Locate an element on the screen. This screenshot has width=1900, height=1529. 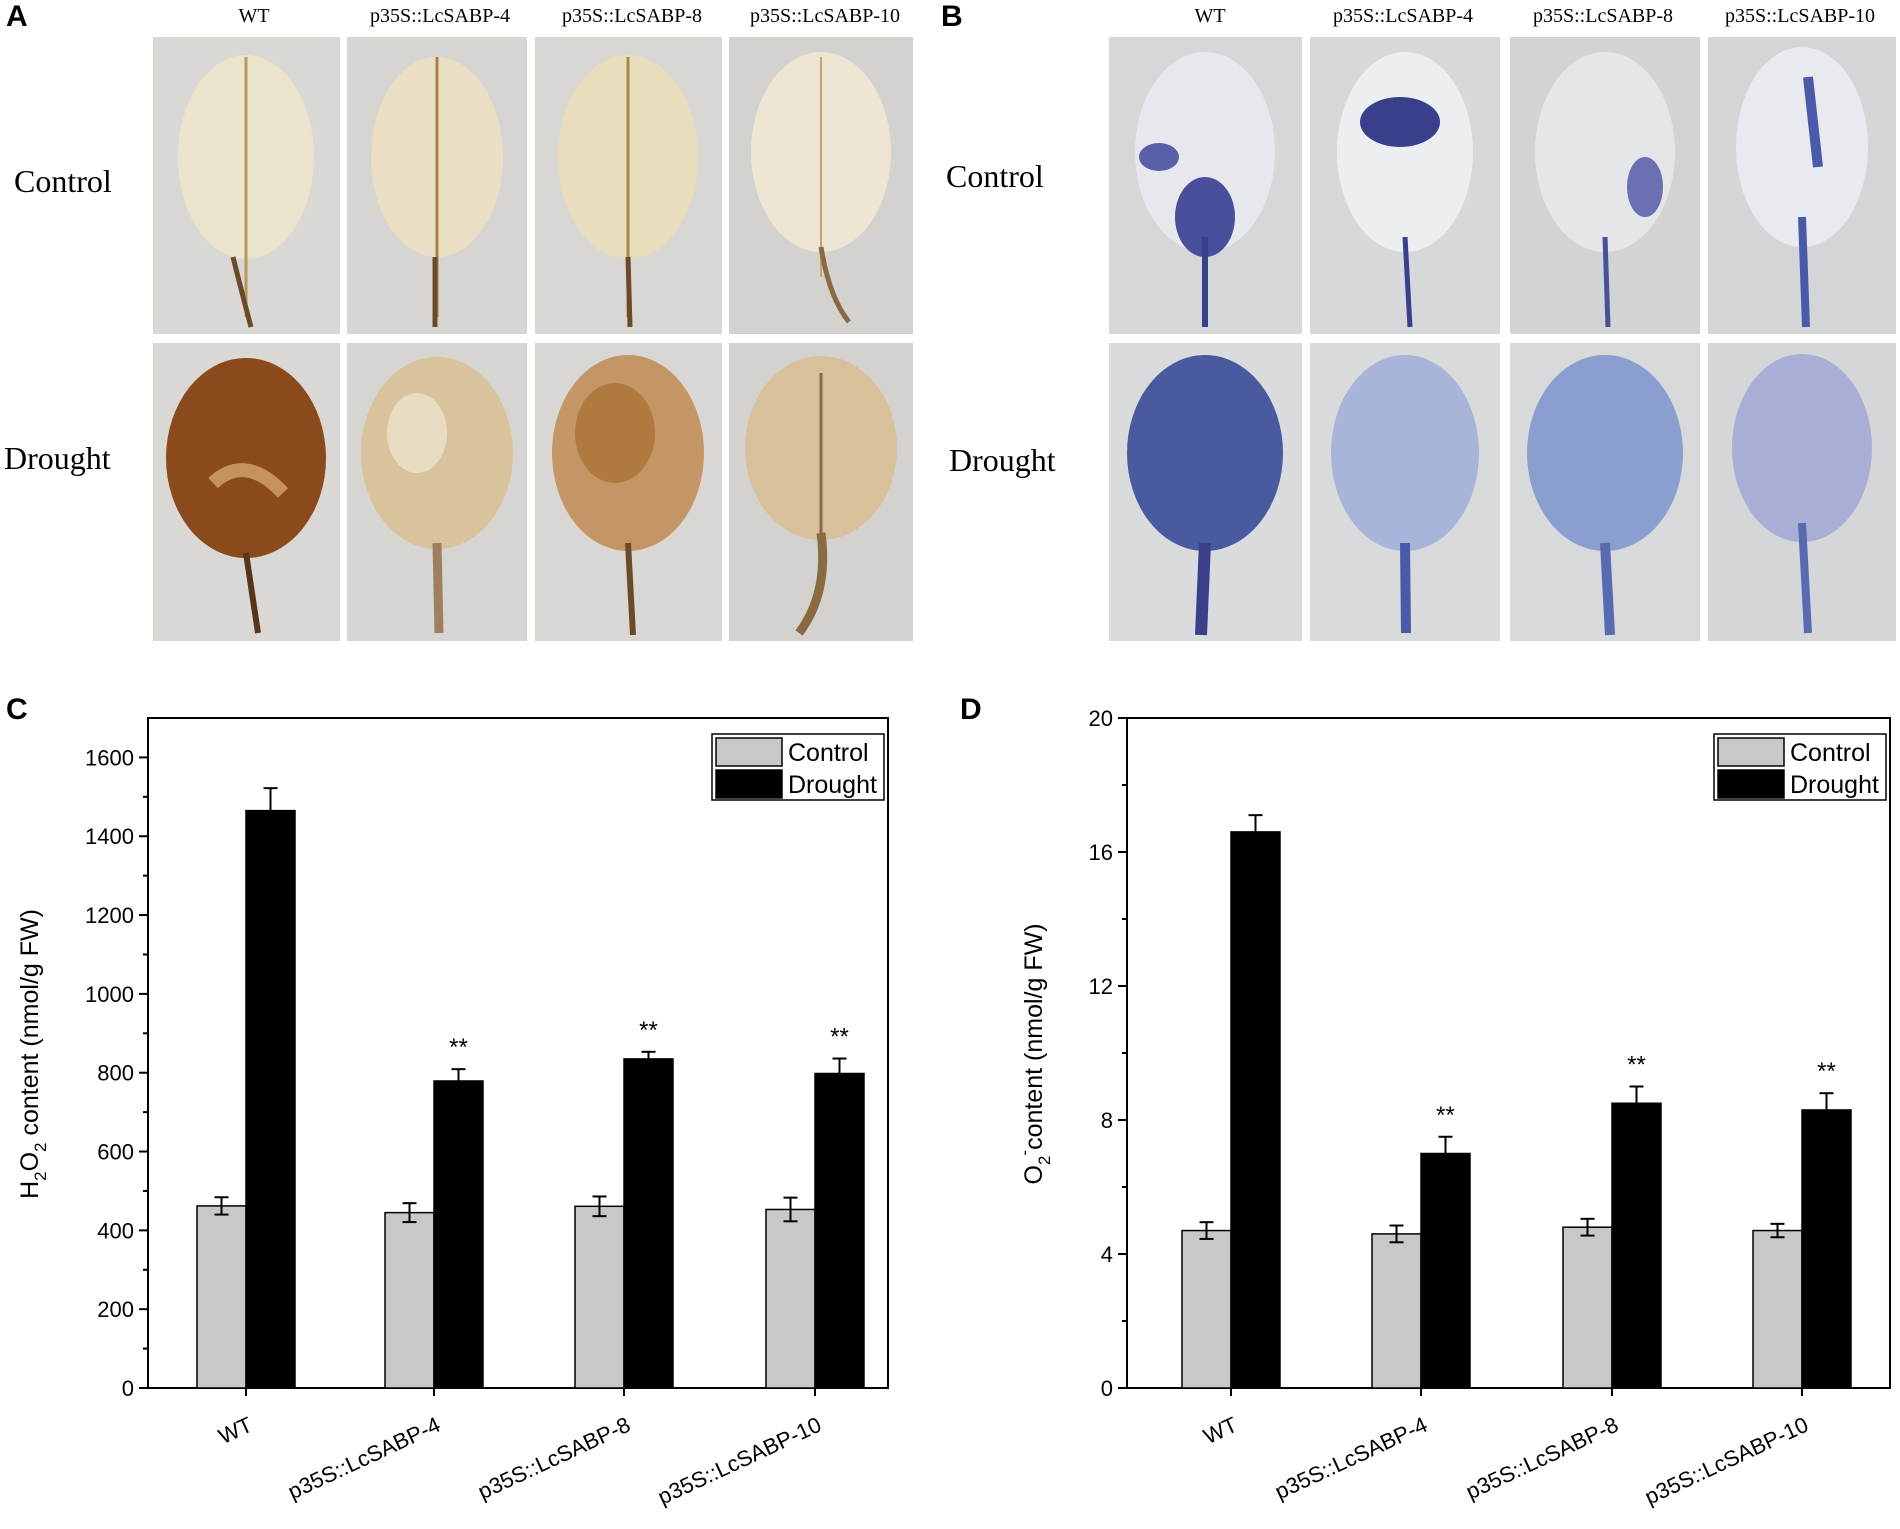
column-header-b-wt: WT is located at coordinates (1210, 16).